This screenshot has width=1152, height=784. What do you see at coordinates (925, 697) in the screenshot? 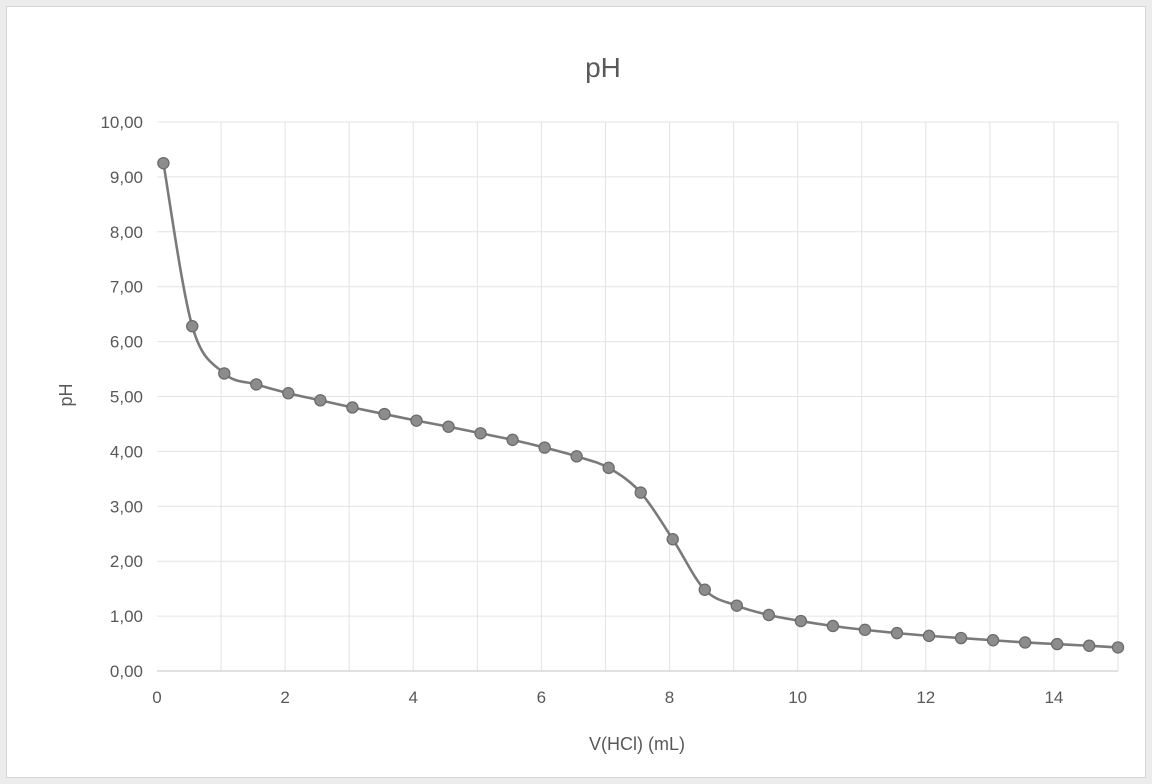
I see `x-tick-label: 12` at bounding box center [925, 697].